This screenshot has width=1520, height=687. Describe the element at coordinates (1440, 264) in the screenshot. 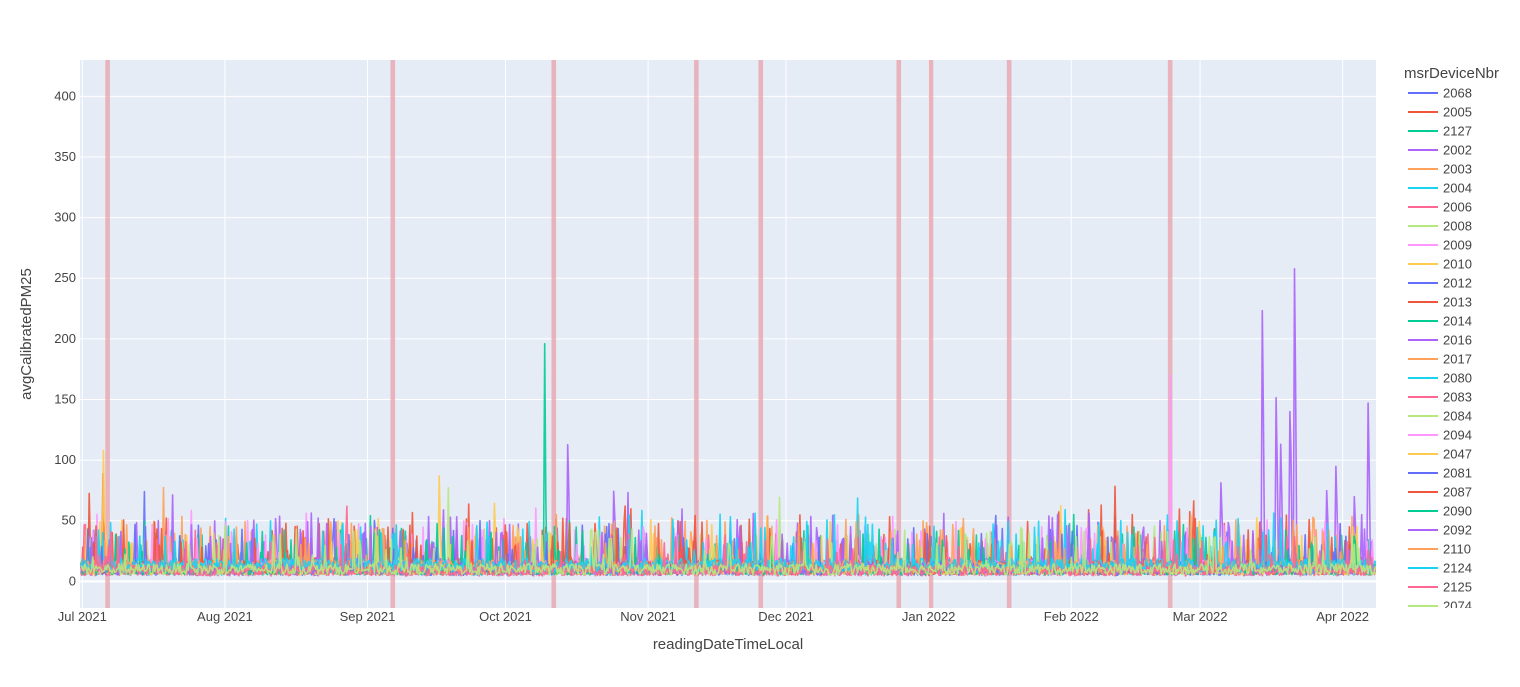

I see `legend-item-2010: 2010` at that location.